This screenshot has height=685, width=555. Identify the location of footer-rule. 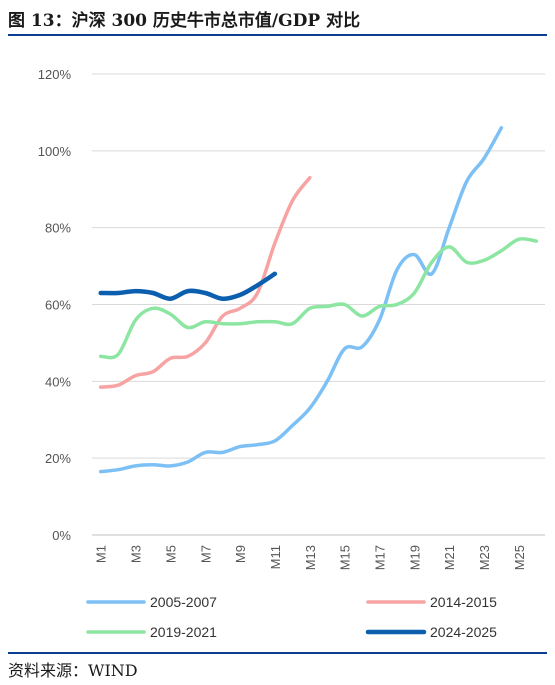
(277, 653).